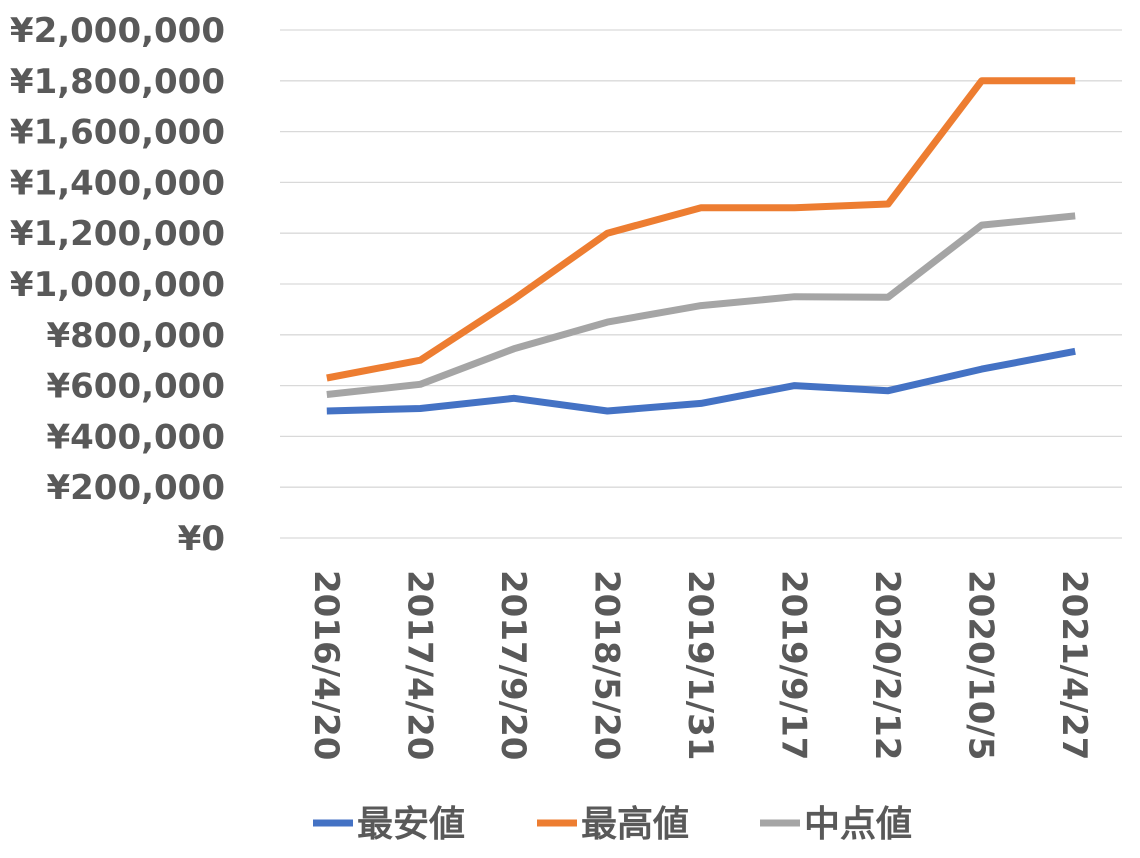  I want to click on y-tick-label: ¥1,600,000, so click(117, 133).